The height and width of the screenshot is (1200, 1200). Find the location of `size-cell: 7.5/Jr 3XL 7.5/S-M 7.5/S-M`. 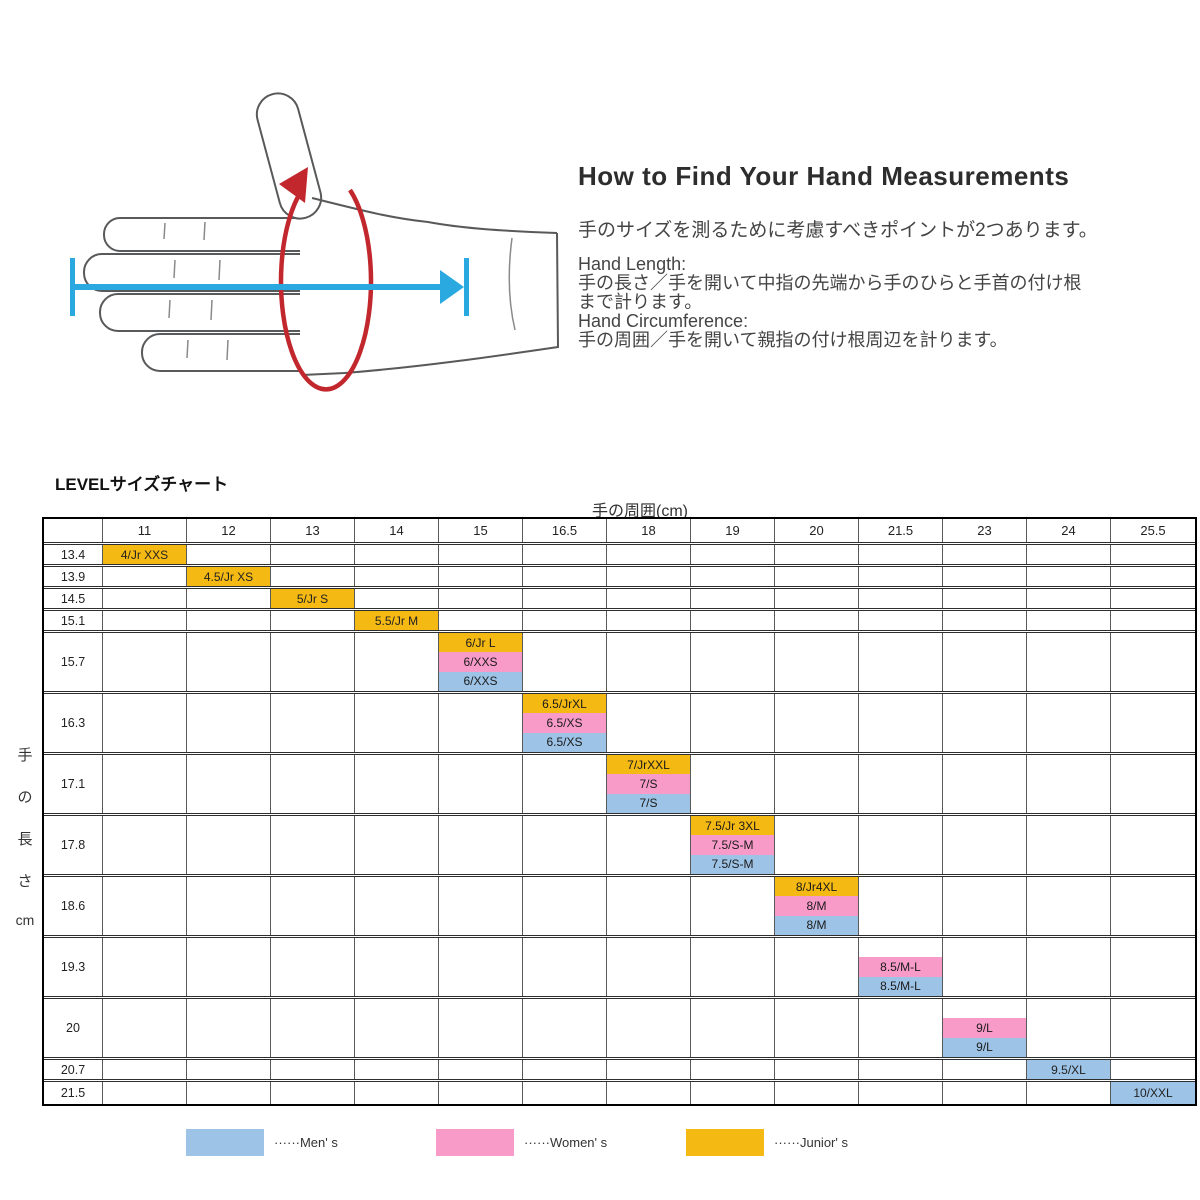

size-cell: 7.5/Jr 3XL 7.5/S-M 7.5/S-M is located at coordinates (733, 845).